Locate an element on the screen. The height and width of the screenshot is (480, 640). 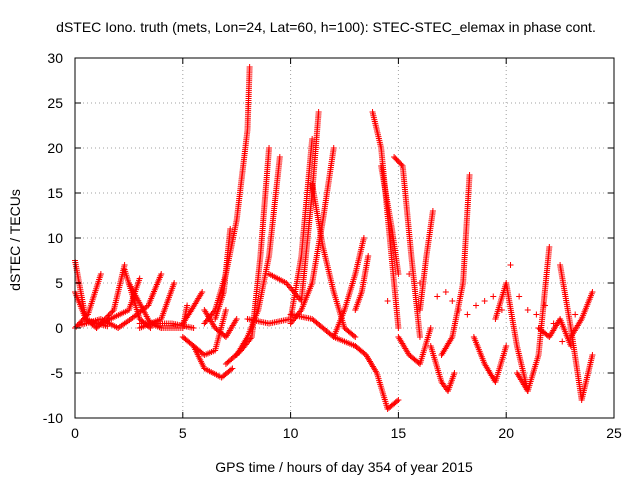
y-tick-label: 10 is located at coordinates (55, 238).